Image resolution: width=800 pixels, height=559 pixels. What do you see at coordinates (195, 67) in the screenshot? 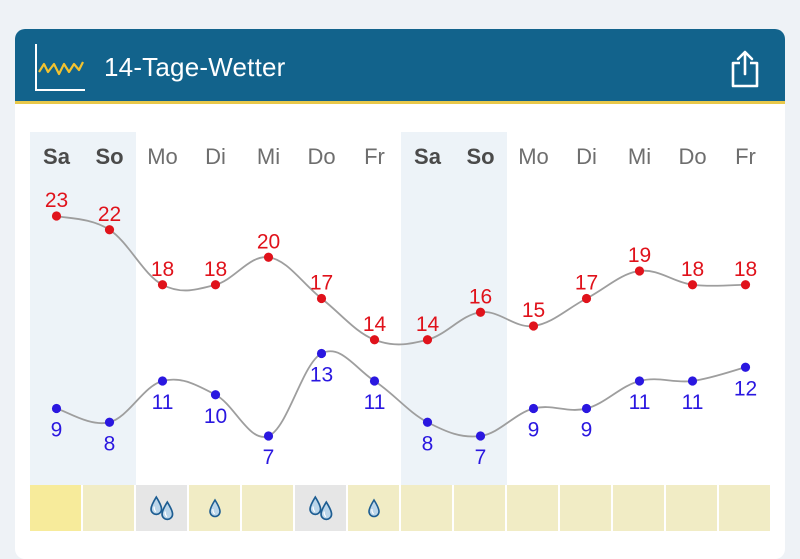
I see `widget-title: 14-Tage-Wetter` at bounding box center [195, 67].